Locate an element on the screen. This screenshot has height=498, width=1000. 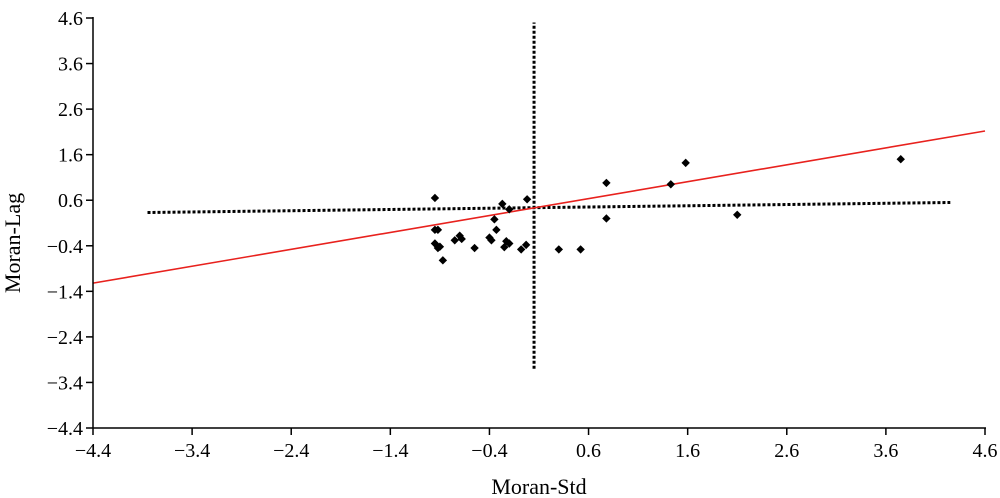
y-tick-label: −1.4 is located at coordinates (65, 292).